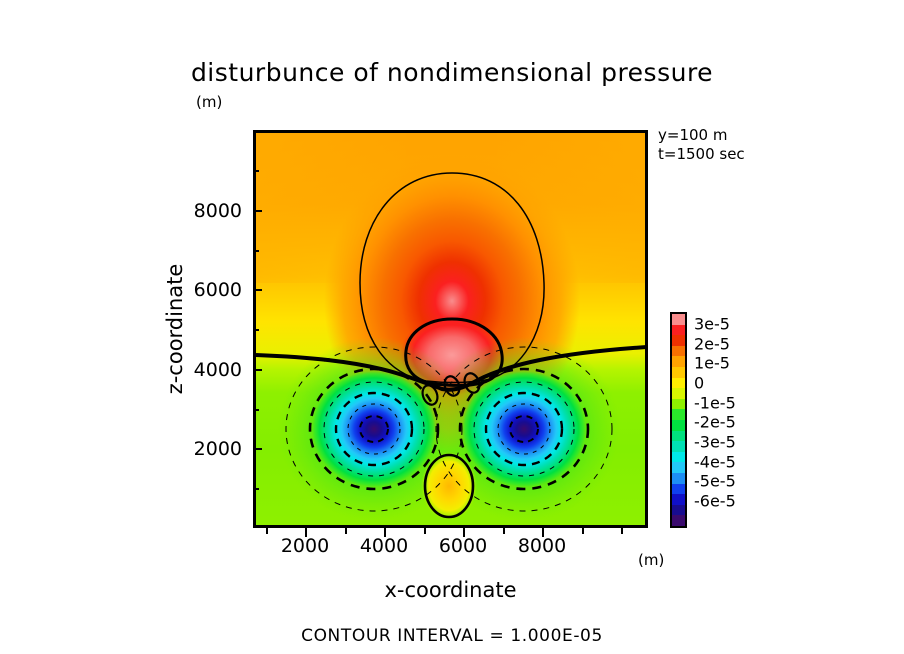 This screenshot has height=654, width=904. I want to click on colorbar-label-3: 0, so click(699, 383).